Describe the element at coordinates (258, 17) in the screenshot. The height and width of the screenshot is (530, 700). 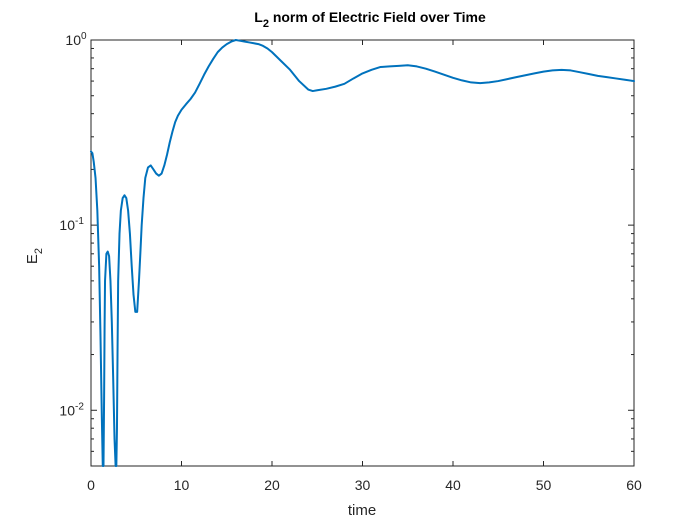
I see `title-main: L` at that location.